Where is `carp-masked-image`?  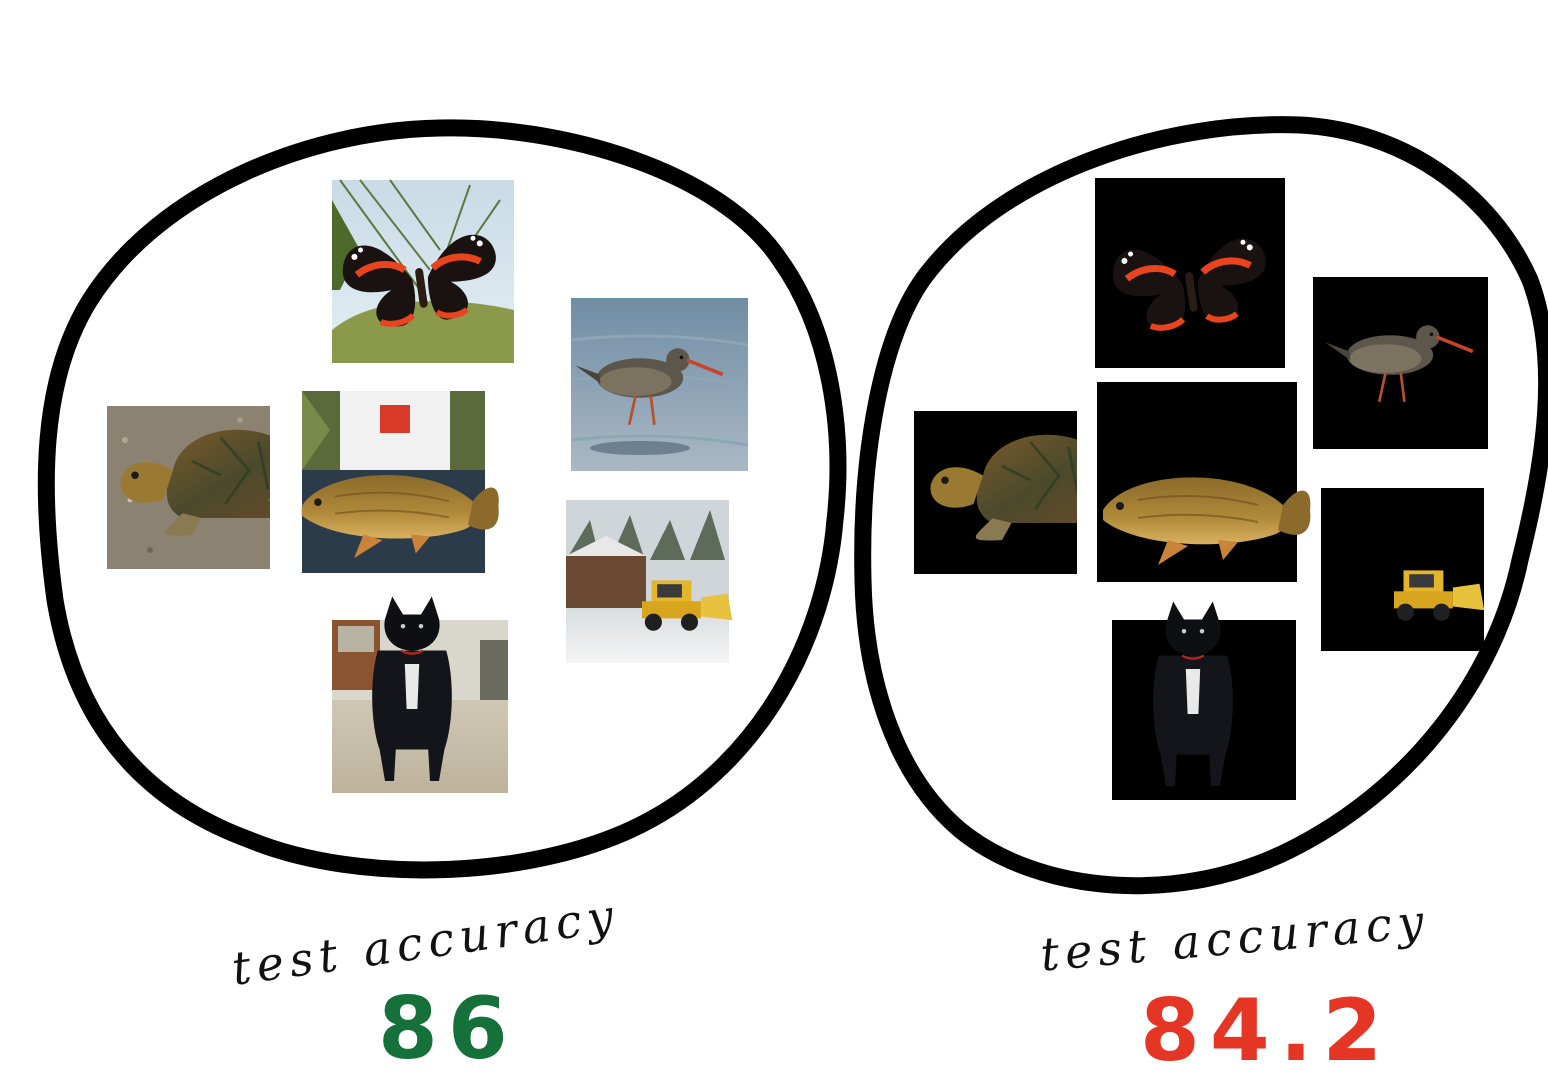
carp-masked-image is located at coordinates (1204, 482).